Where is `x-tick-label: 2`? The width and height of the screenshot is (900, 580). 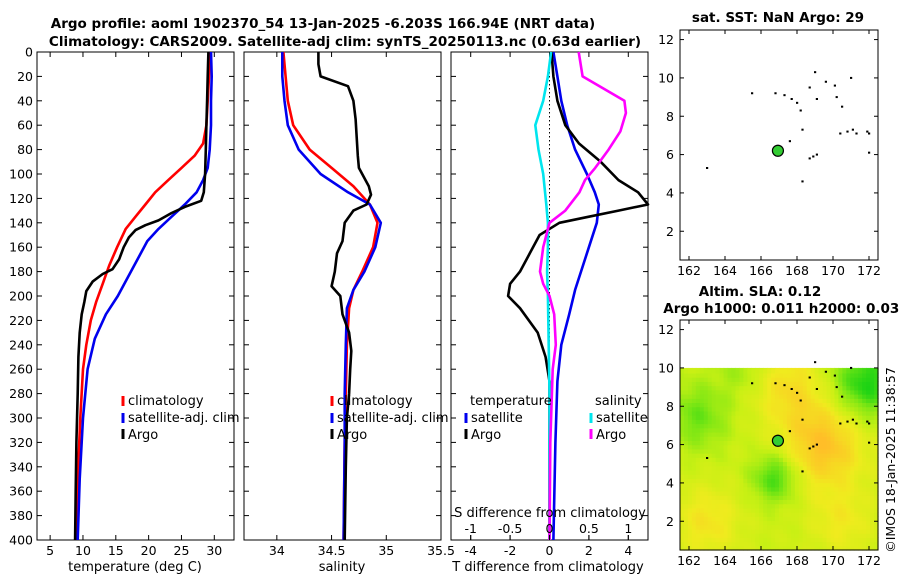
x-tick-label: 2 is located at coordinates (589, 550).